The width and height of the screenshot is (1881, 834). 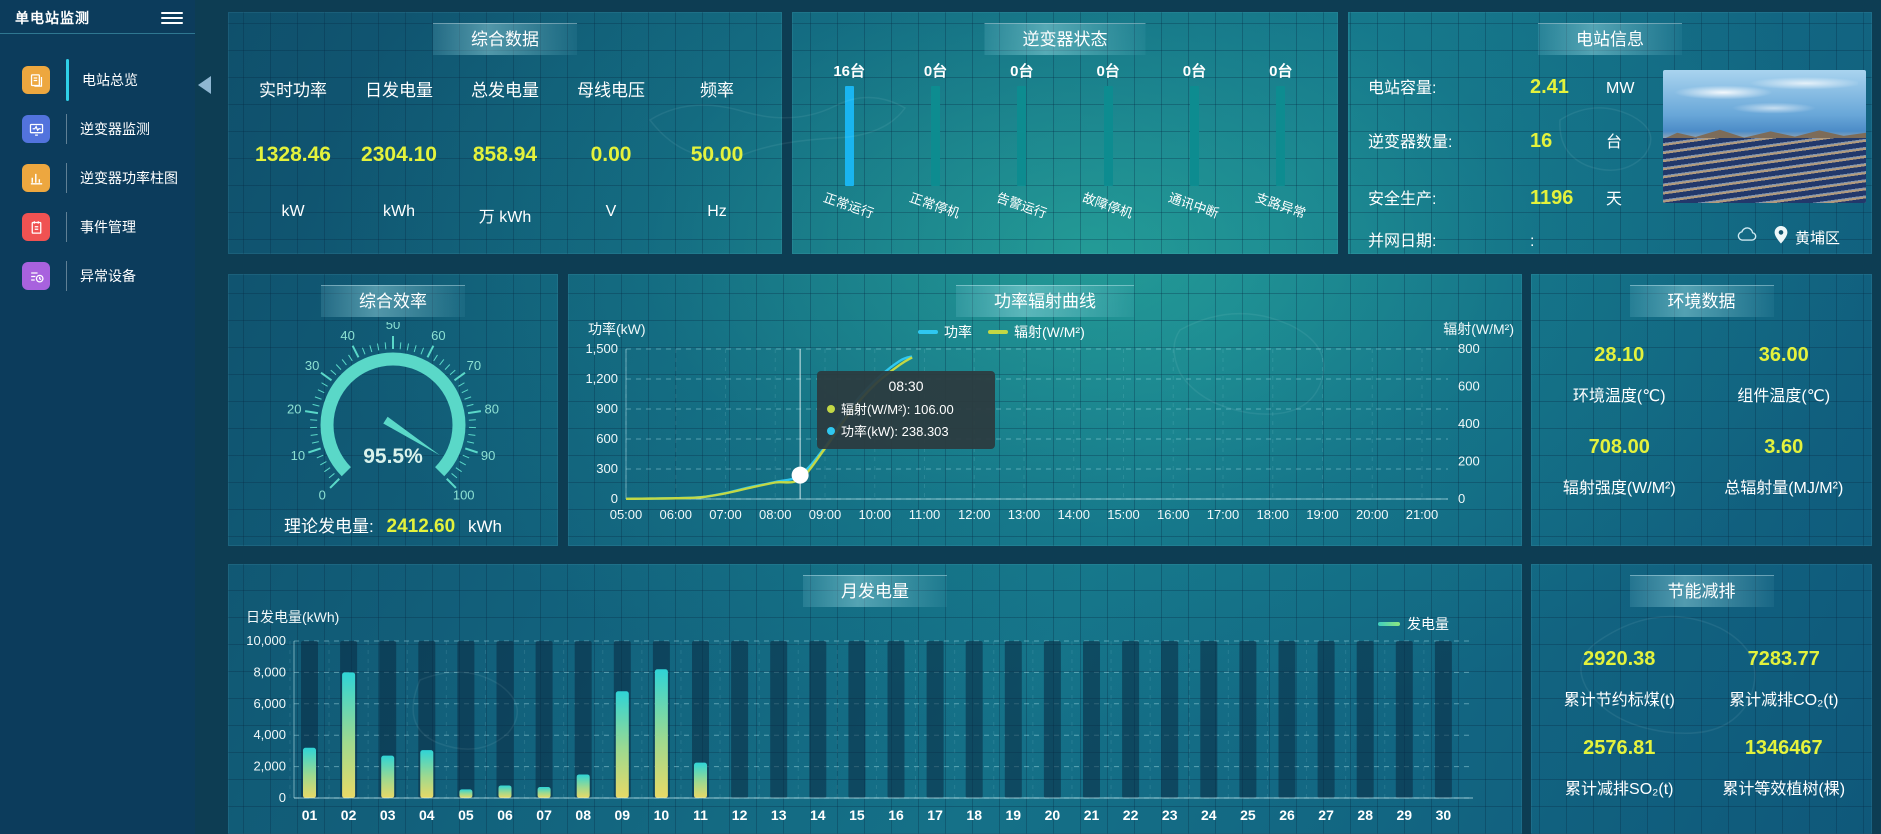 What do you see at coordinates (1701, 591) in the screenshot?
I see `panel-title: 节能减排` at bounding box center [1701, 591].